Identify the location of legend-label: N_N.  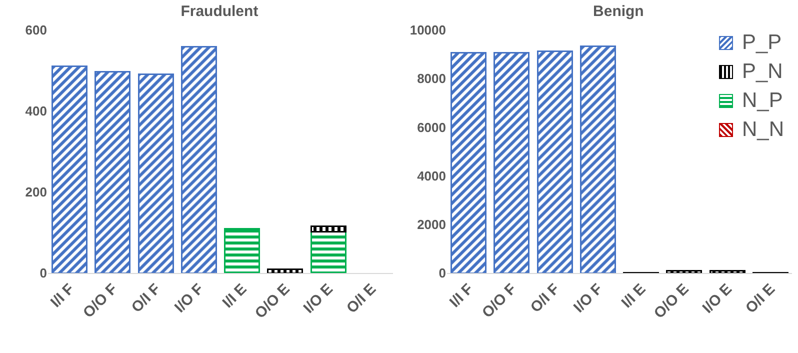
(763, 130).